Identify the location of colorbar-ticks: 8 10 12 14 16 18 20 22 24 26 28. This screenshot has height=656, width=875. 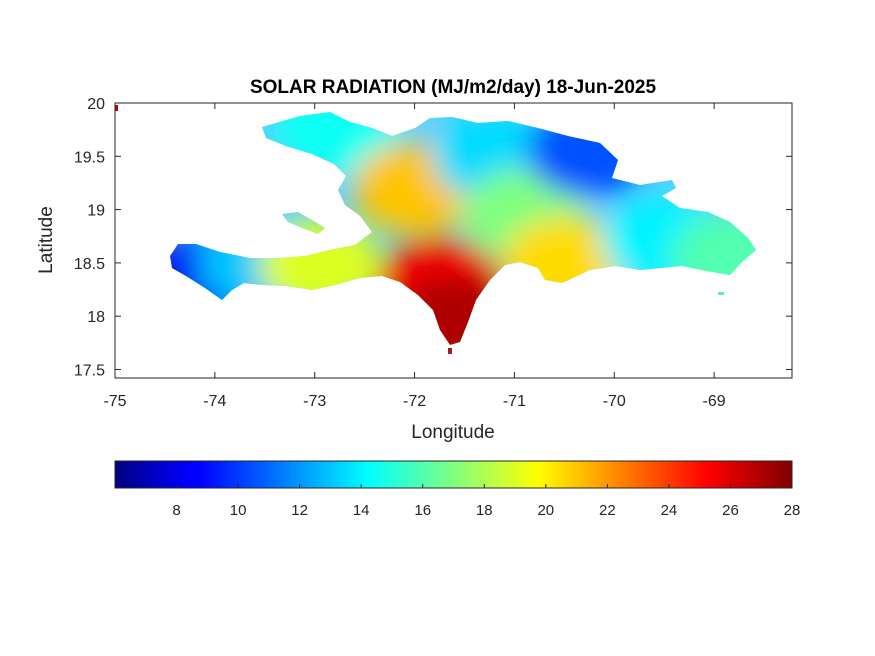
(486, 501).